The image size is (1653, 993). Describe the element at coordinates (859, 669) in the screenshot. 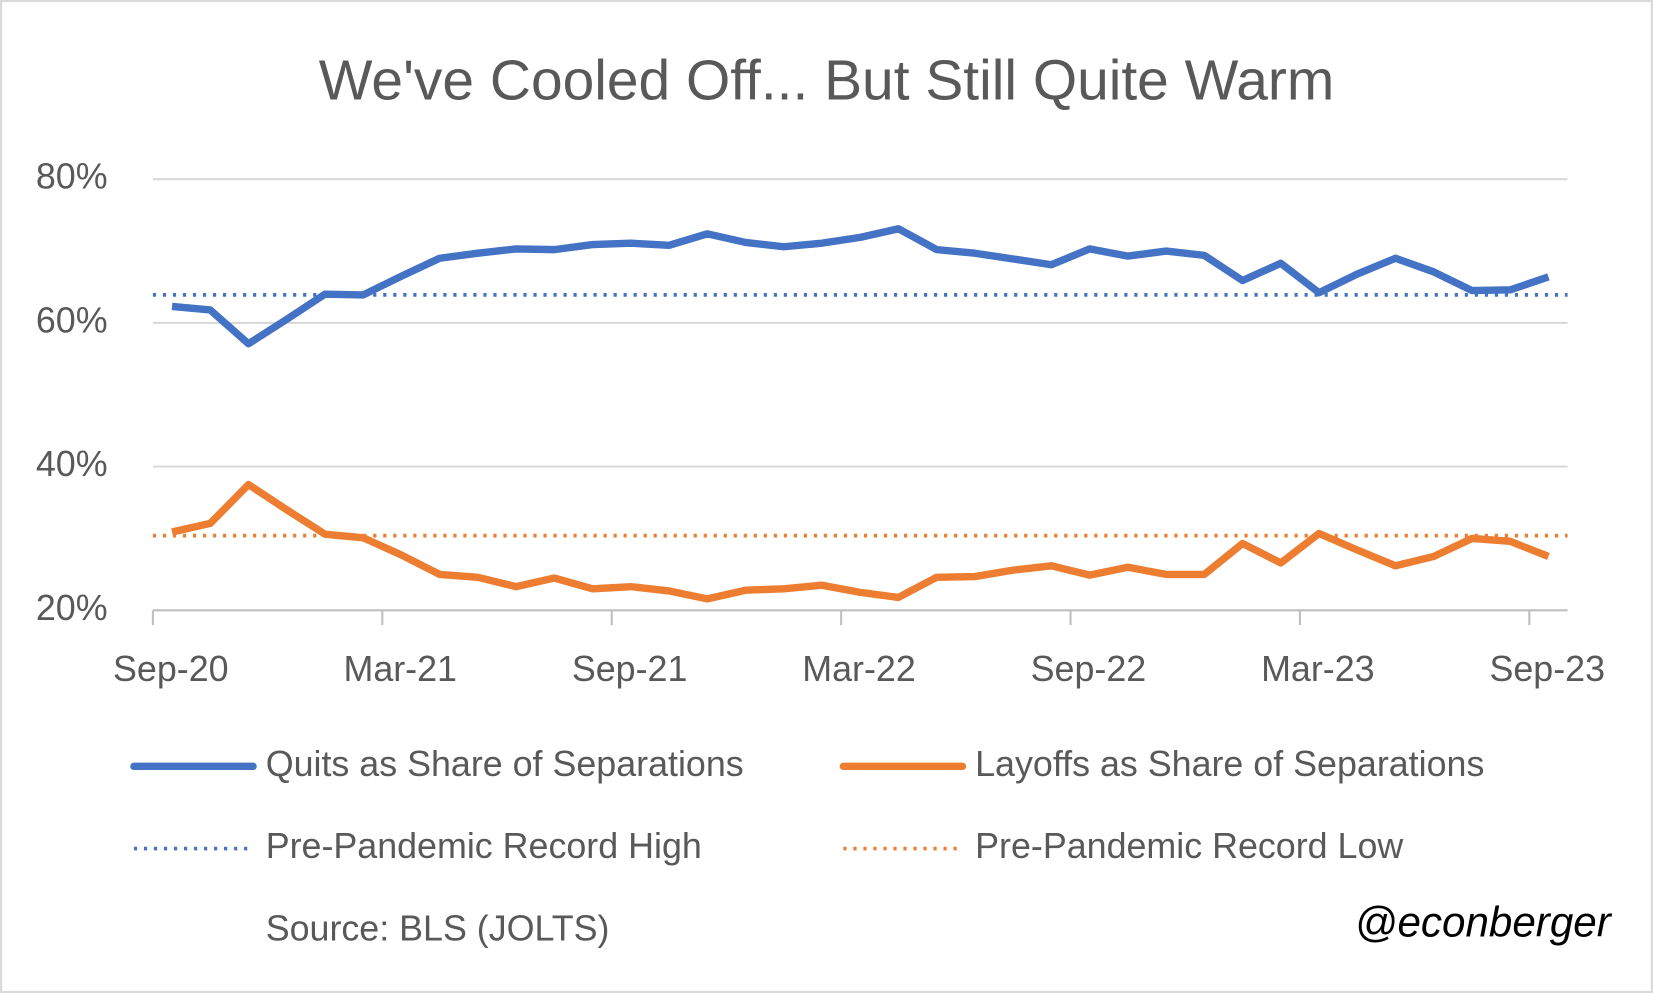

I see `x-tick-label: Mar-22` at that location.